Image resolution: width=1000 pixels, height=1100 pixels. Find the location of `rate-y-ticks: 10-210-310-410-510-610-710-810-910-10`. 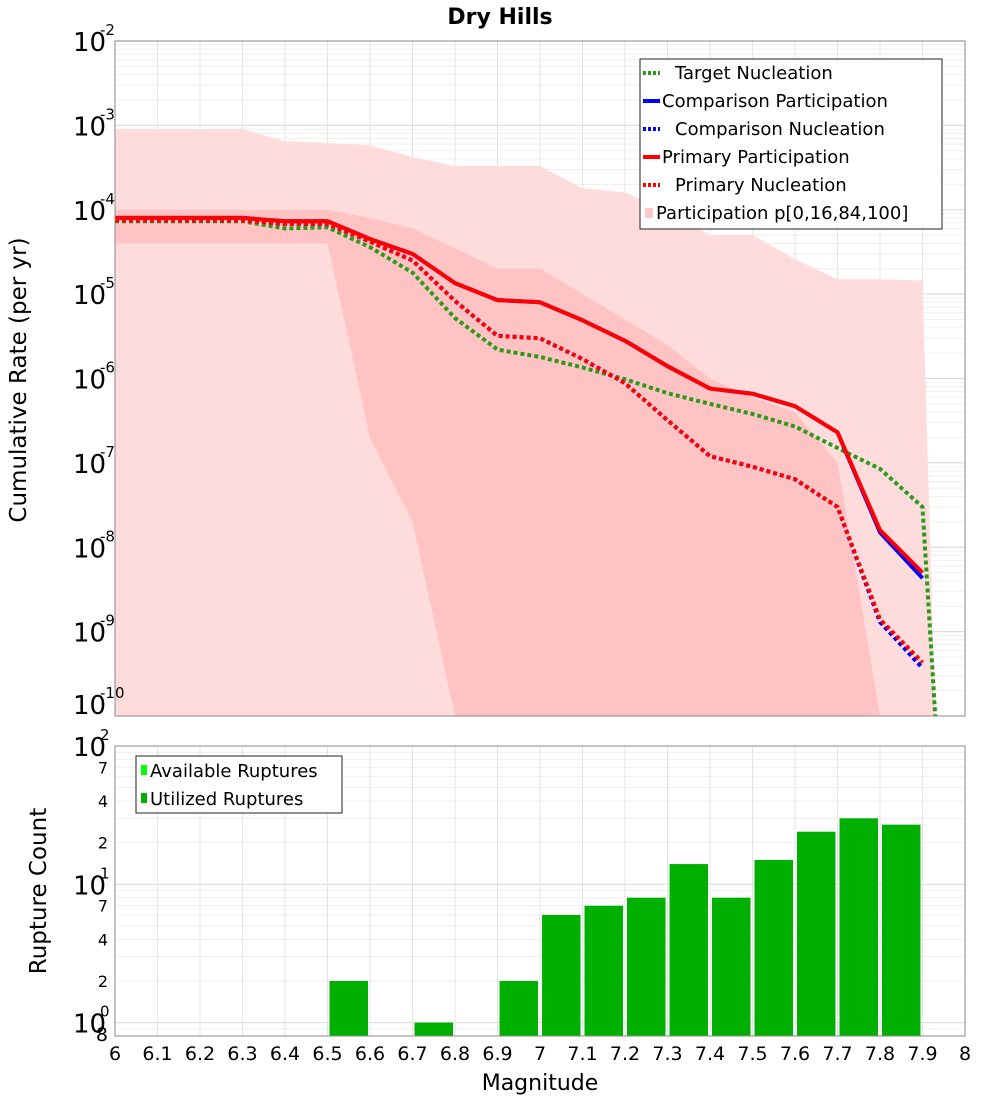

rate-y-ticks: 10-210-310-410-510-610-710-810-910-10 is located at coordinates (99, 371).